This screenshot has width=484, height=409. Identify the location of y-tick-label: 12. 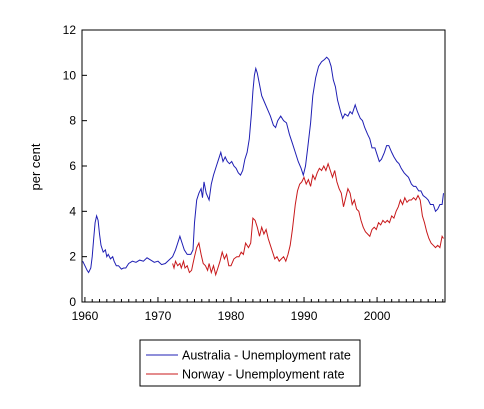
(70, 30).